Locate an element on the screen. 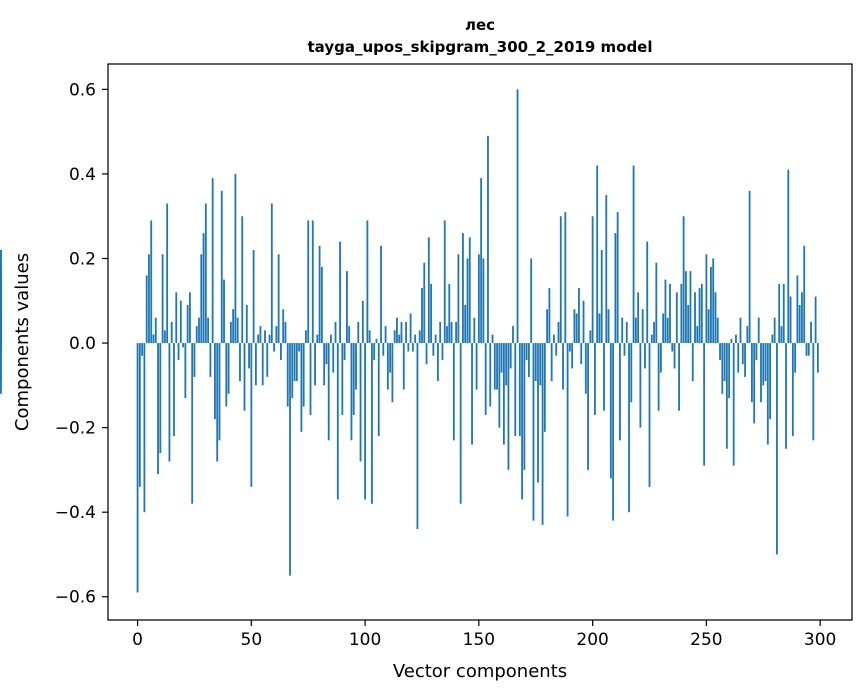 This screenshot has width=867, height=696. x-tick-label: 100 is located at coordinates (365, 640).